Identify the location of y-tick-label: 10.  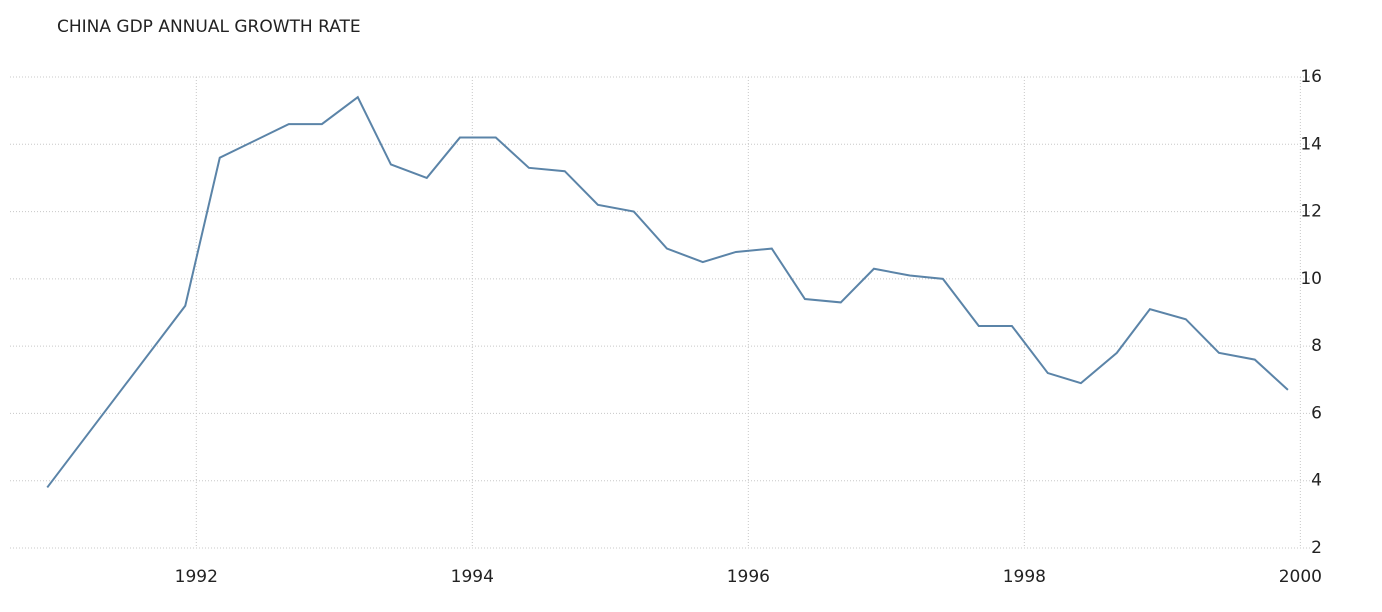
(1311, 279).